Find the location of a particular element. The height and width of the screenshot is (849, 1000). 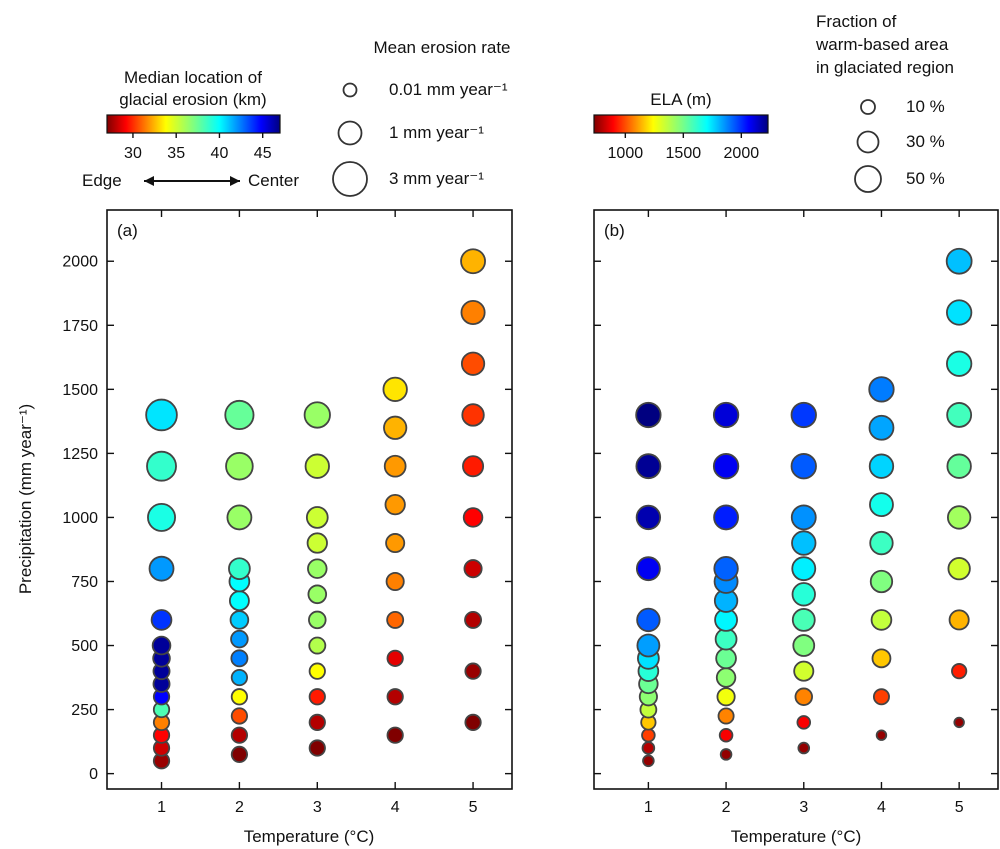

legend-ela: ELA (m) 1000 1500 2000 is located at coordinates (681, 126).